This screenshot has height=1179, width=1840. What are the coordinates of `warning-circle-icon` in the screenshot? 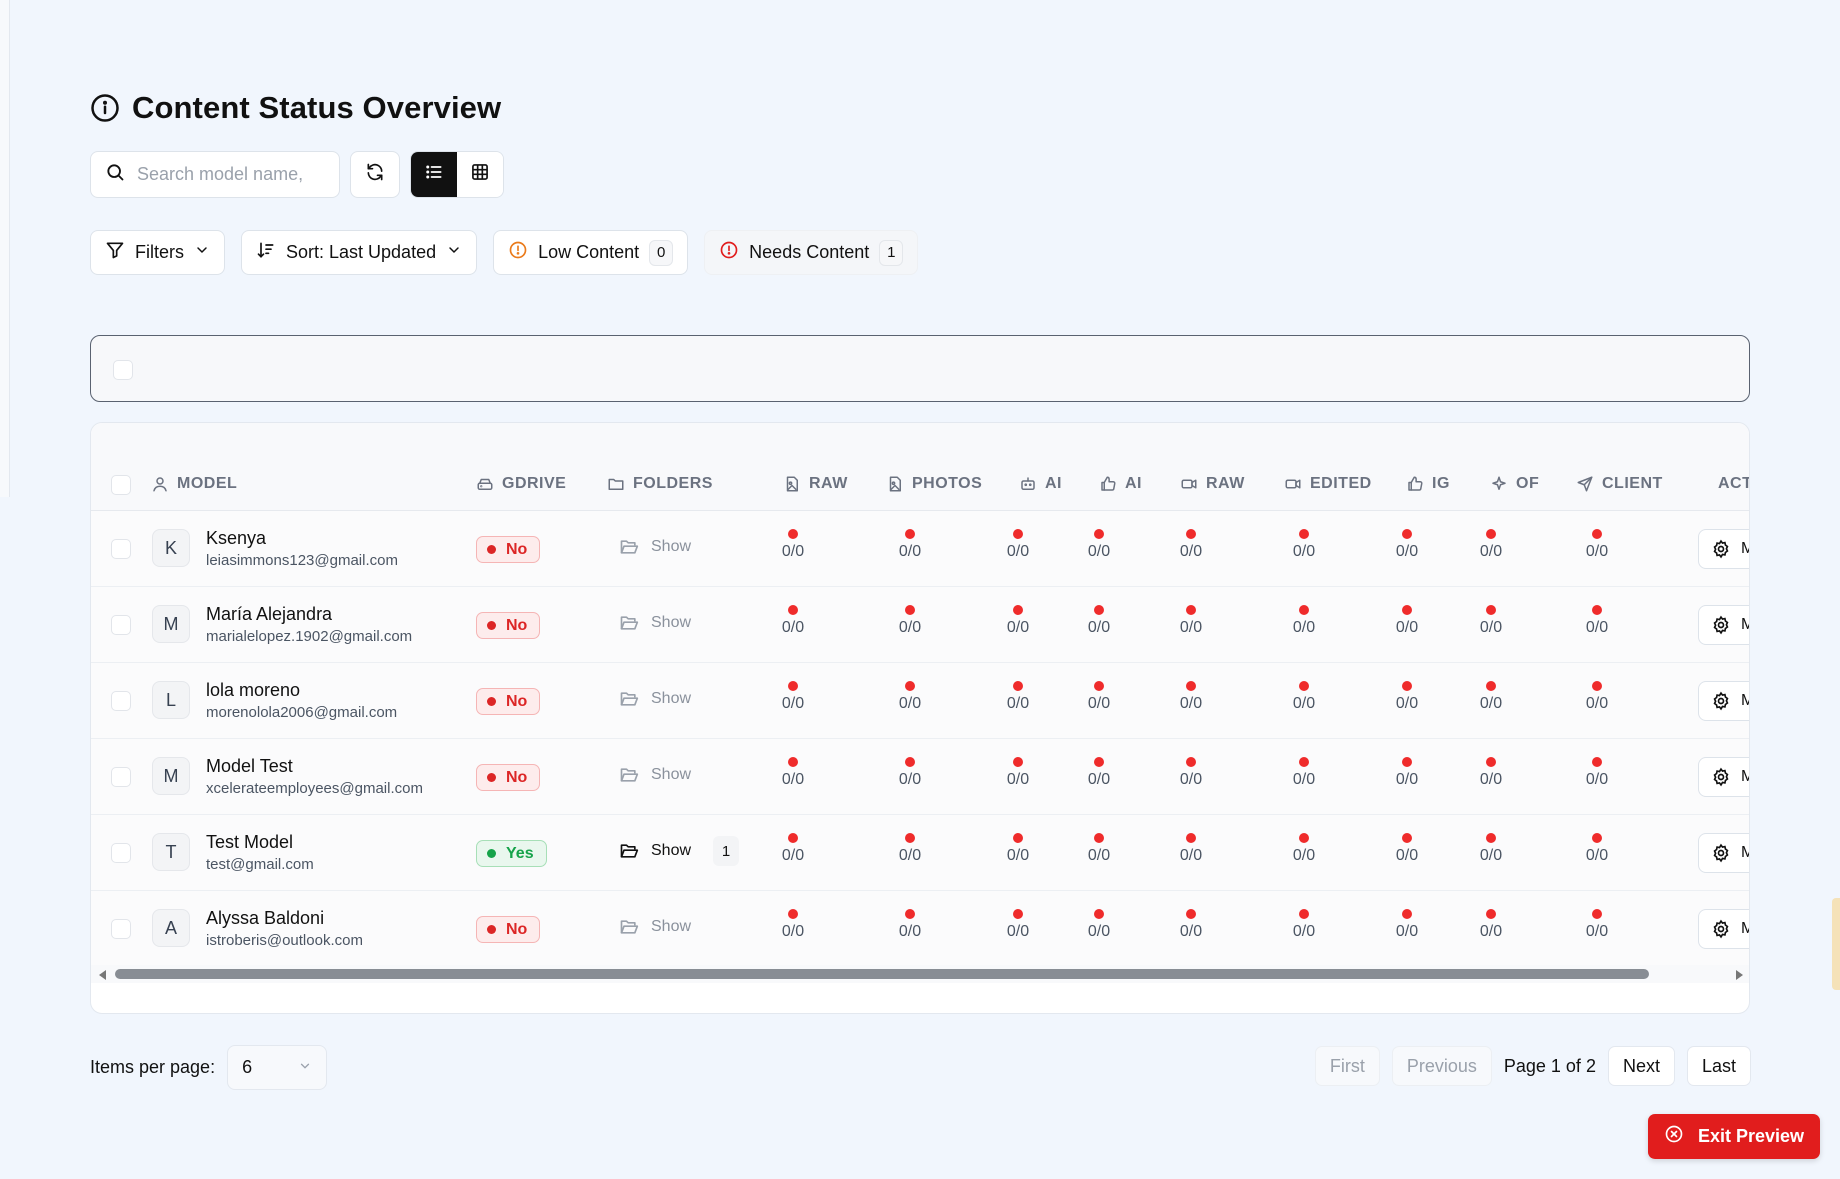 It's located at (518, 252).